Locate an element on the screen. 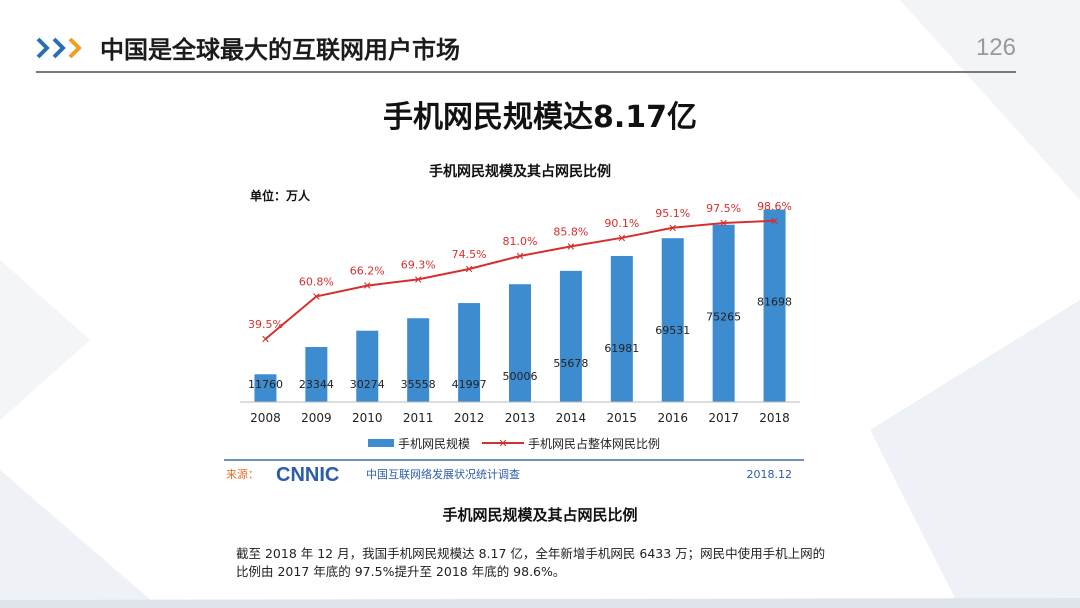  legend-cross-icon: ✕ is located at coordinates (502, 443).